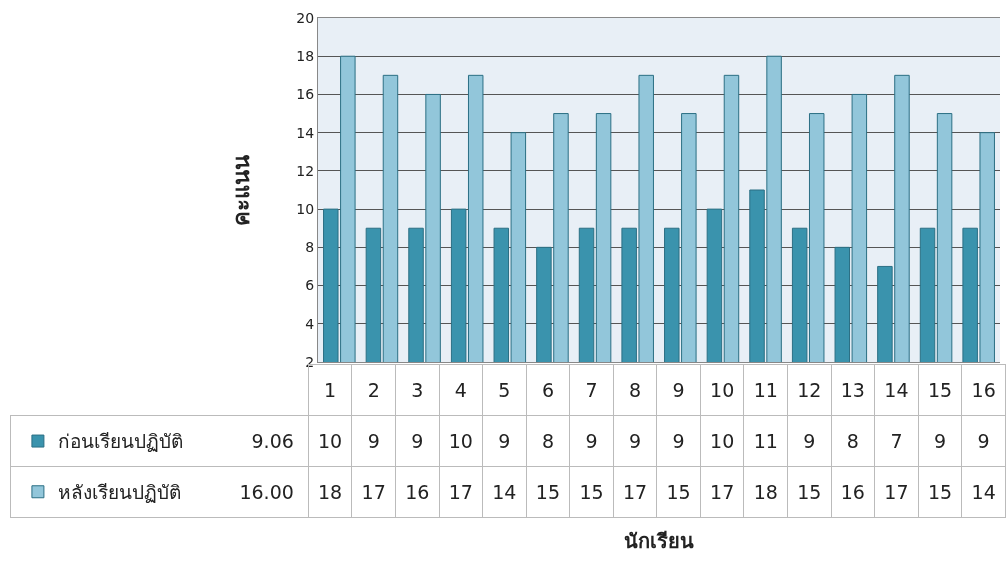  Describe the element at coordinates (461, 390) in the screenshot. I see `x-tick-label: 4` at that location.